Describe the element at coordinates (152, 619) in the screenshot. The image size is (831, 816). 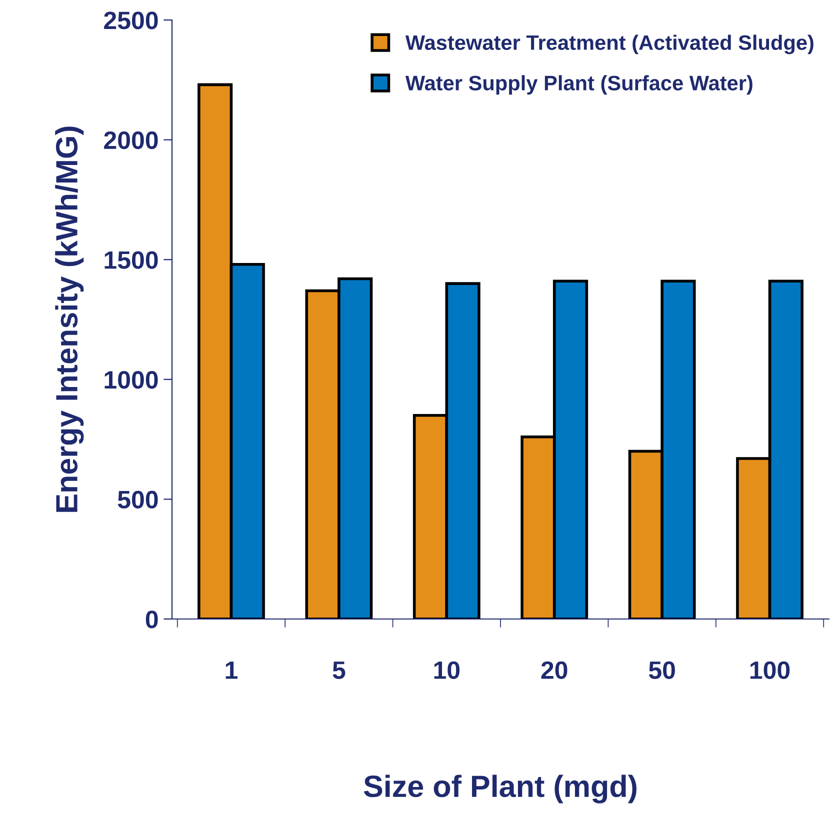
I see `y-tick-label: 0` at that location.